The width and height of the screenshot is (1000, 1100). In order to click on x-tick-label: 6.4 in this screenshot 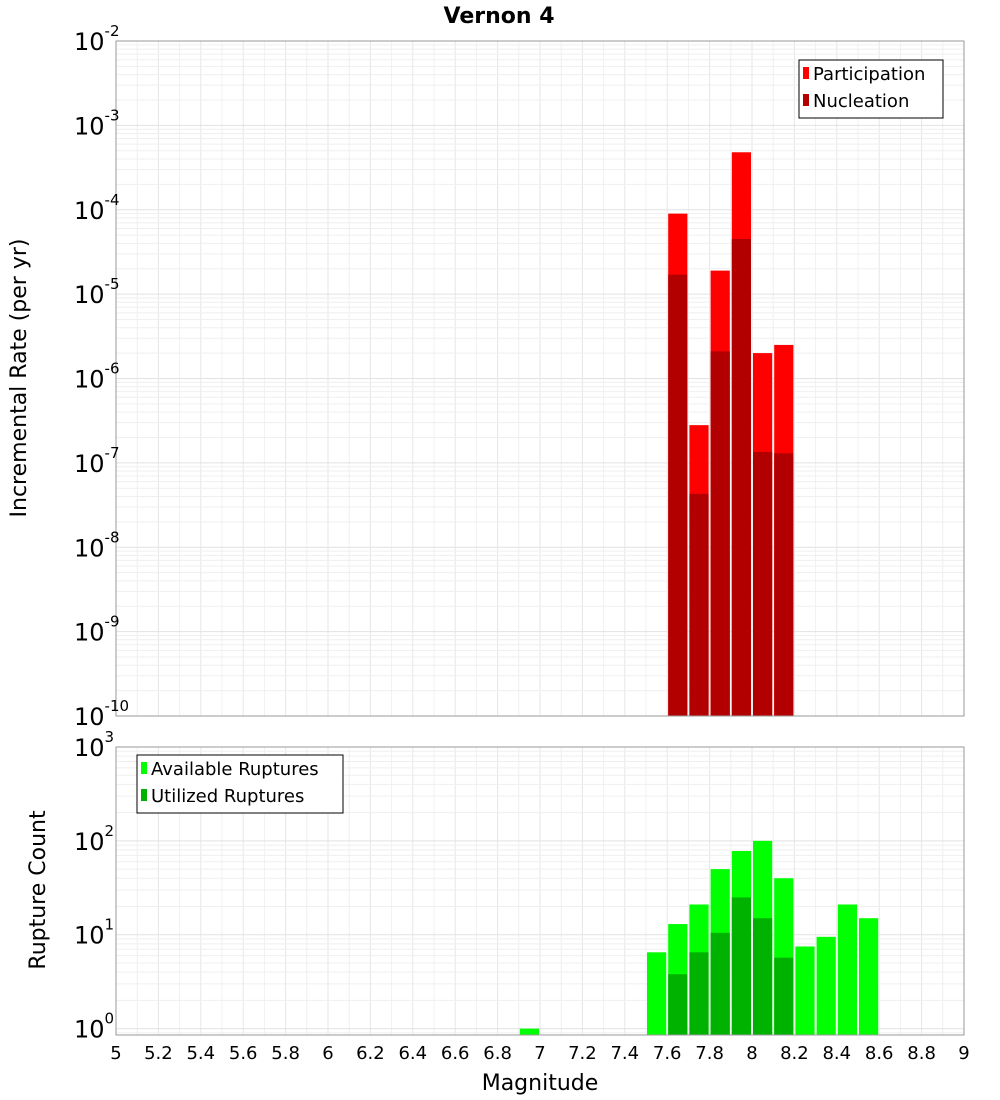, I will do `click(412, 1053)`.